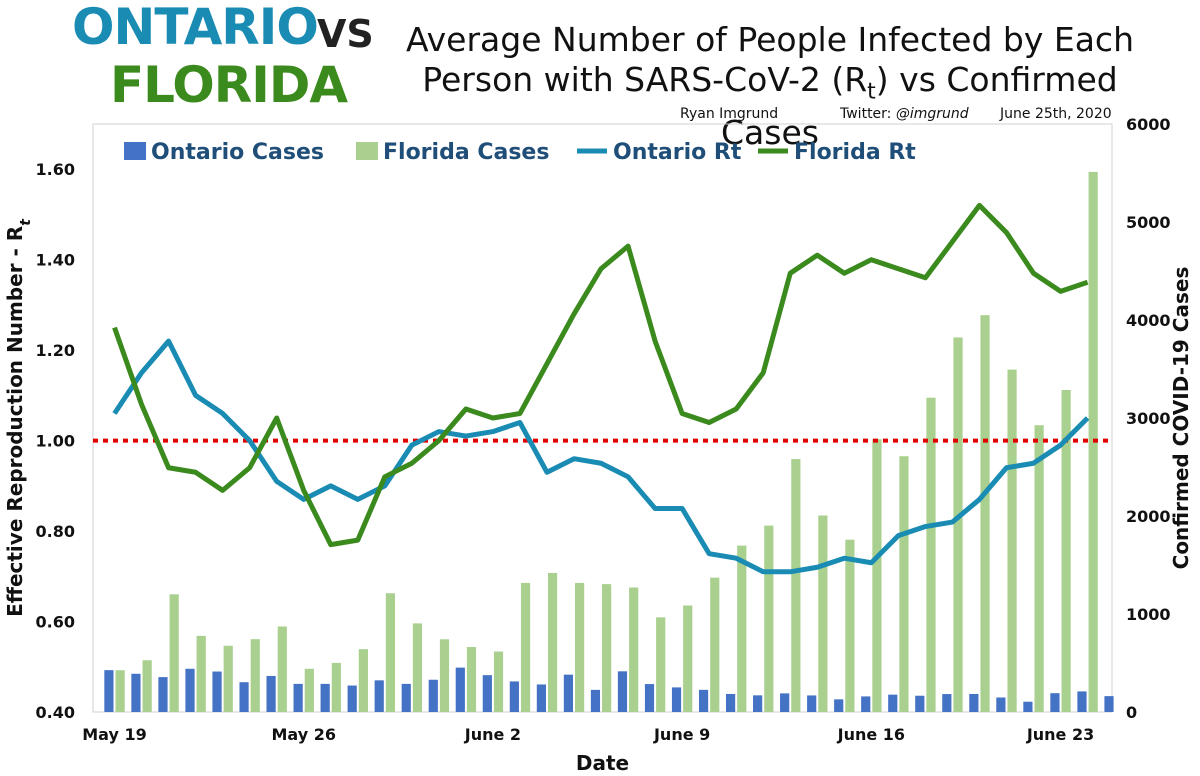 The height and width of the screenshot is (776, 1200). What do you see at coordinates (55, 441) in the screenshot?
I see `y-tick-label: 1.00` at bounding box center [55, 441].